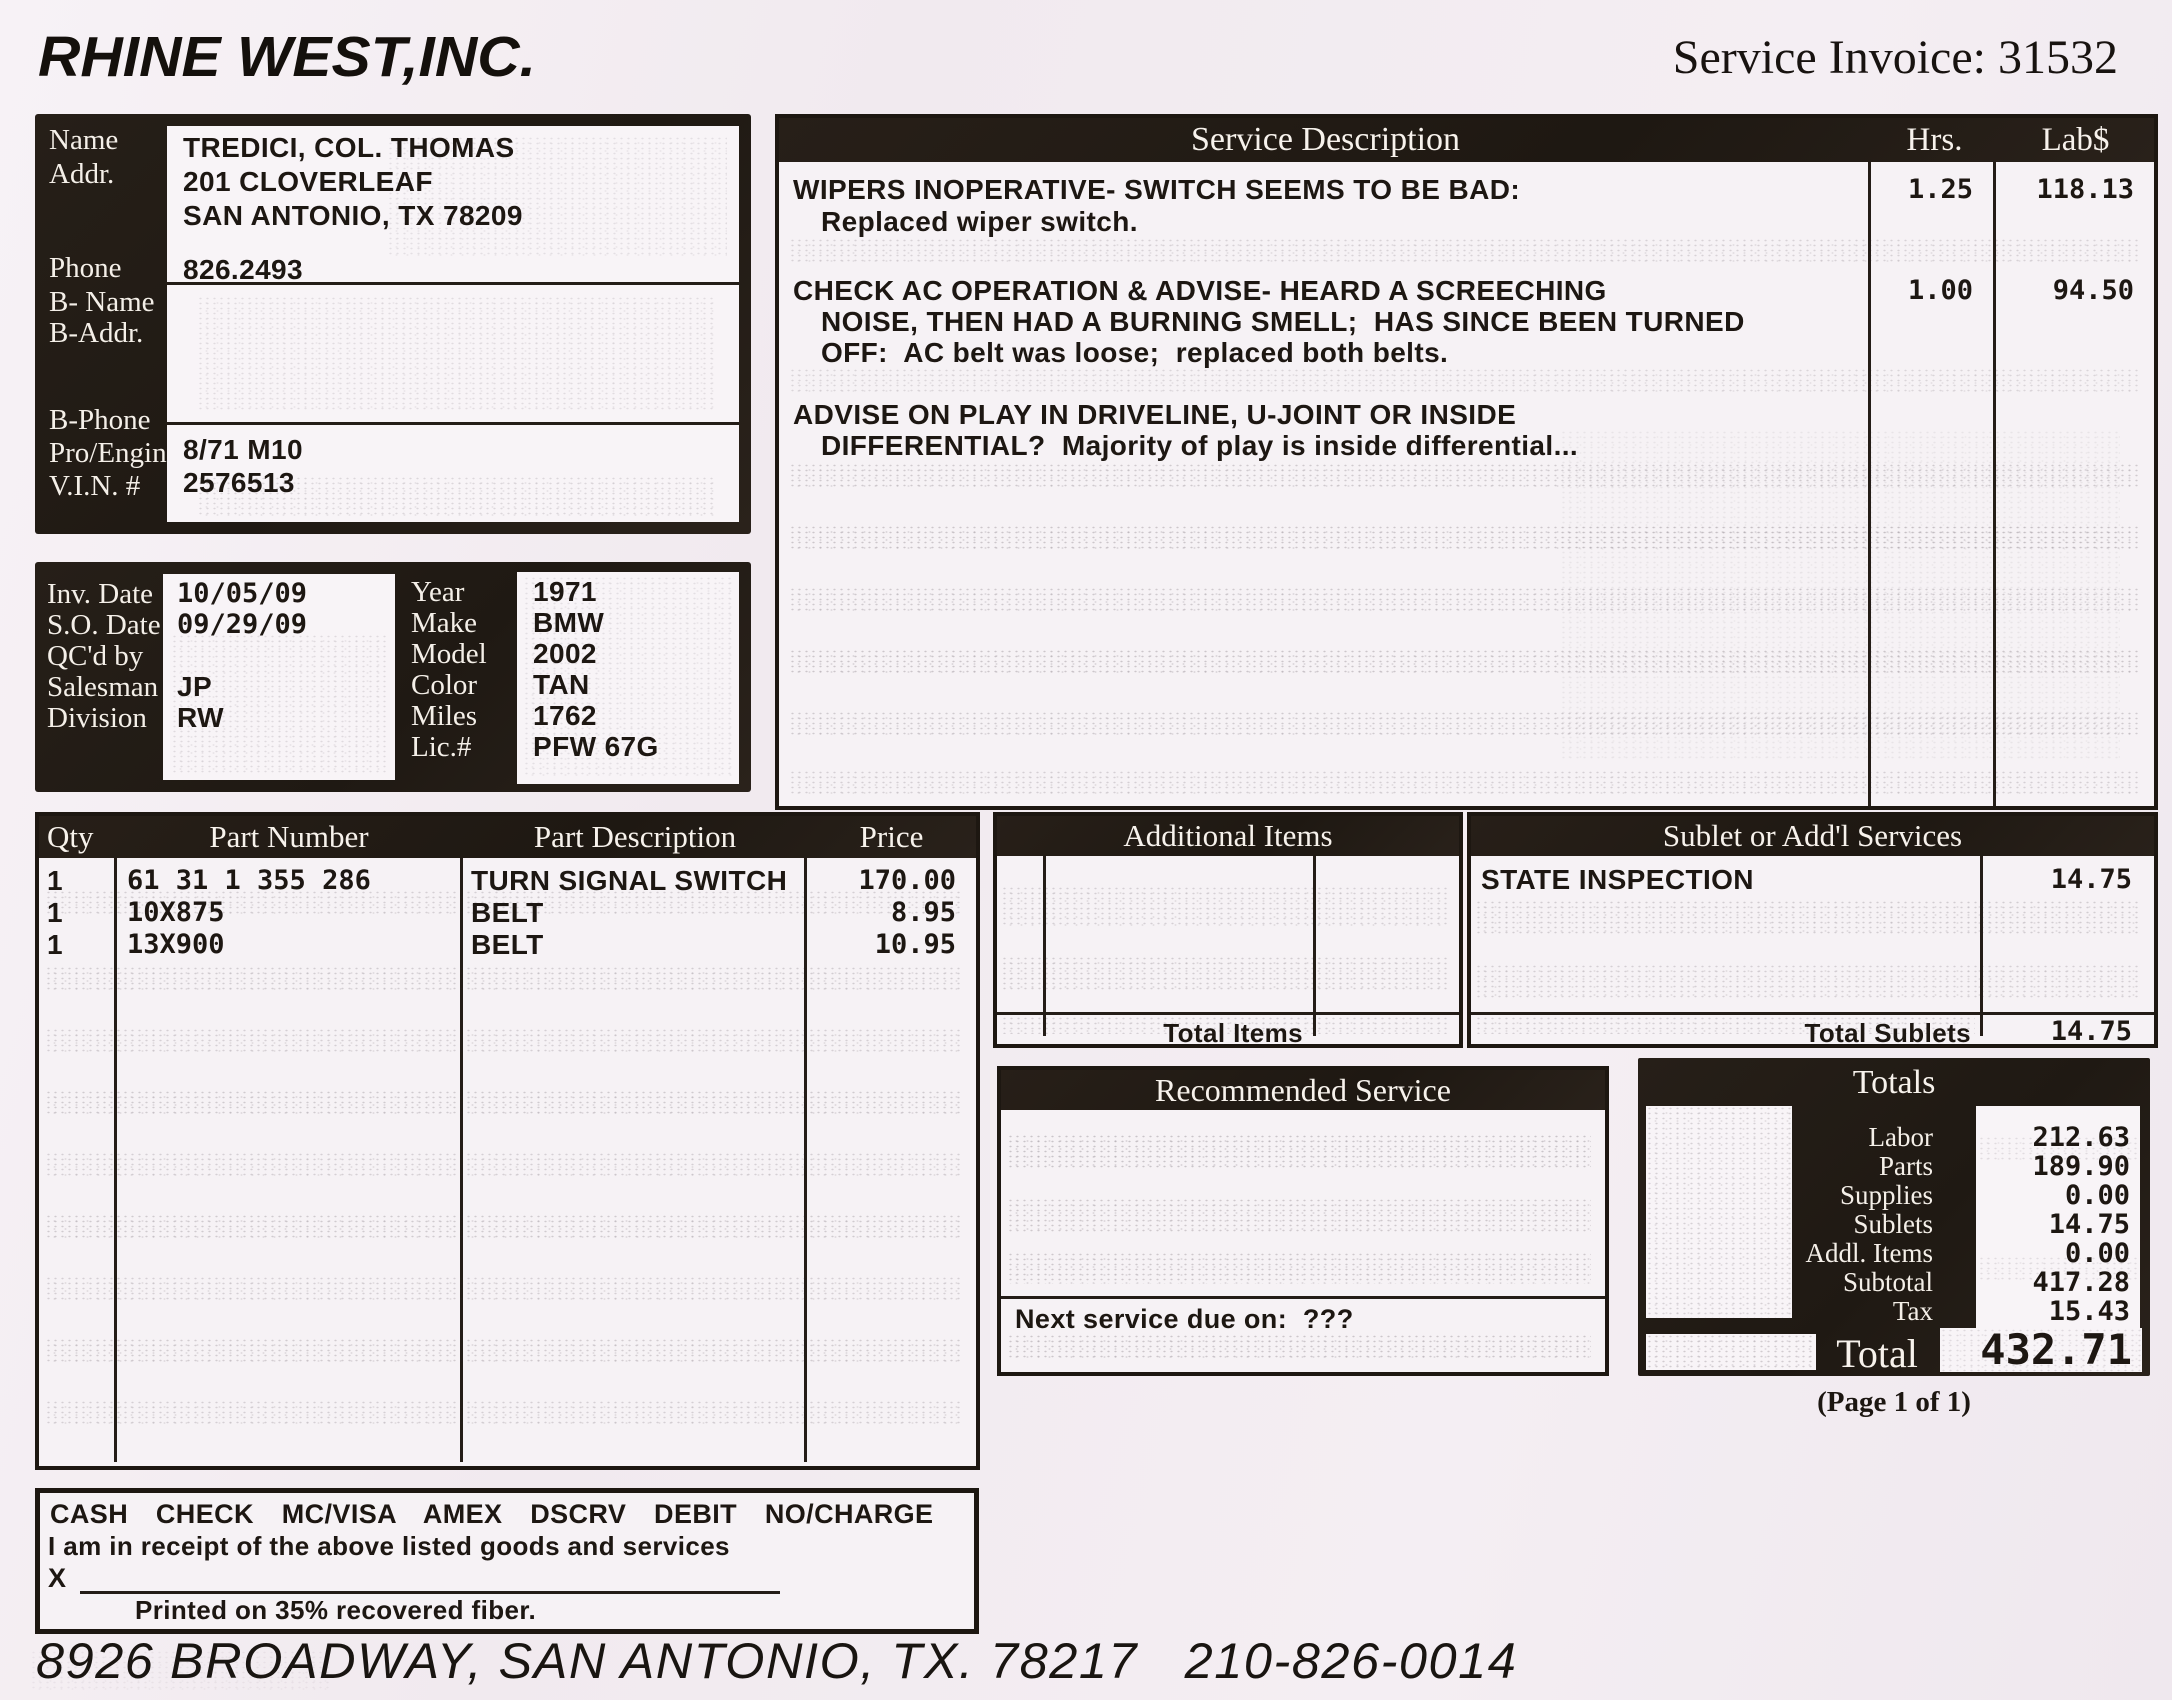 The height and width of the screenshot is (1700, 2172). I want to click on parts-header-price: Price, so click(891, 836).